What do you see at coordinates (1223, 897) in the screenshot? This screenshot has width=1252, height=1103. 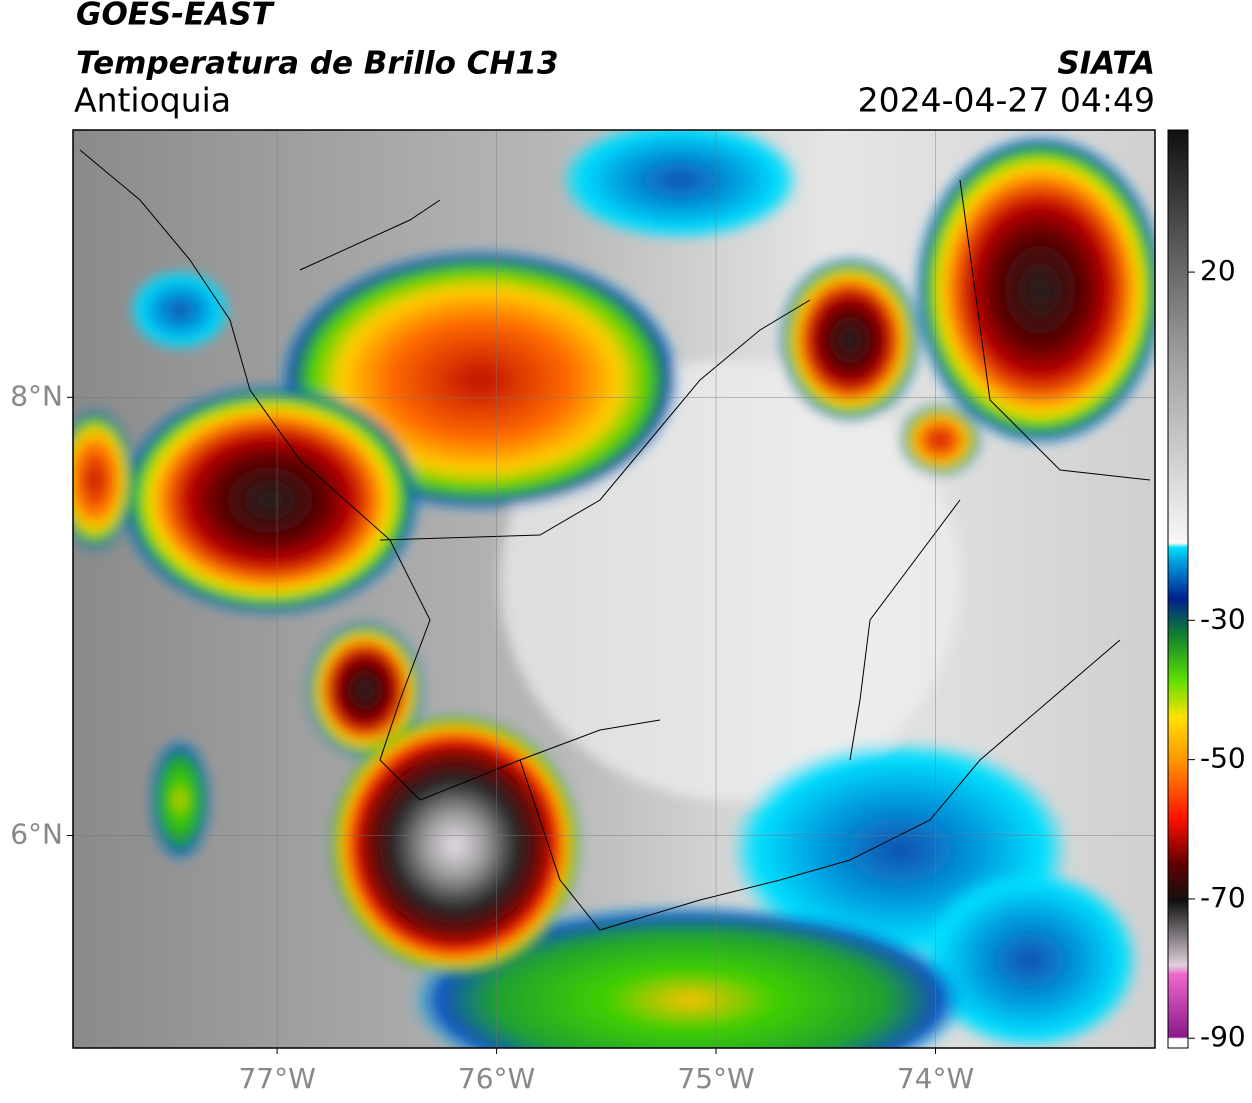 I see `colorbar-tick-label: -70` at bounding box center [1223, 897].